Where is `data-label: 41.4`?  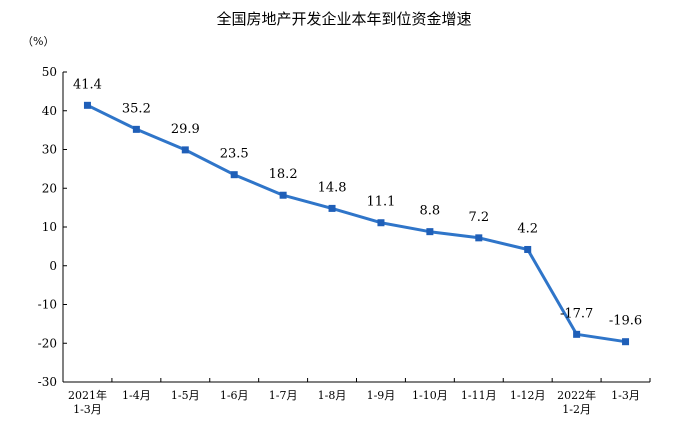
data-label: 41.4 is located at coordinates (87, 84).